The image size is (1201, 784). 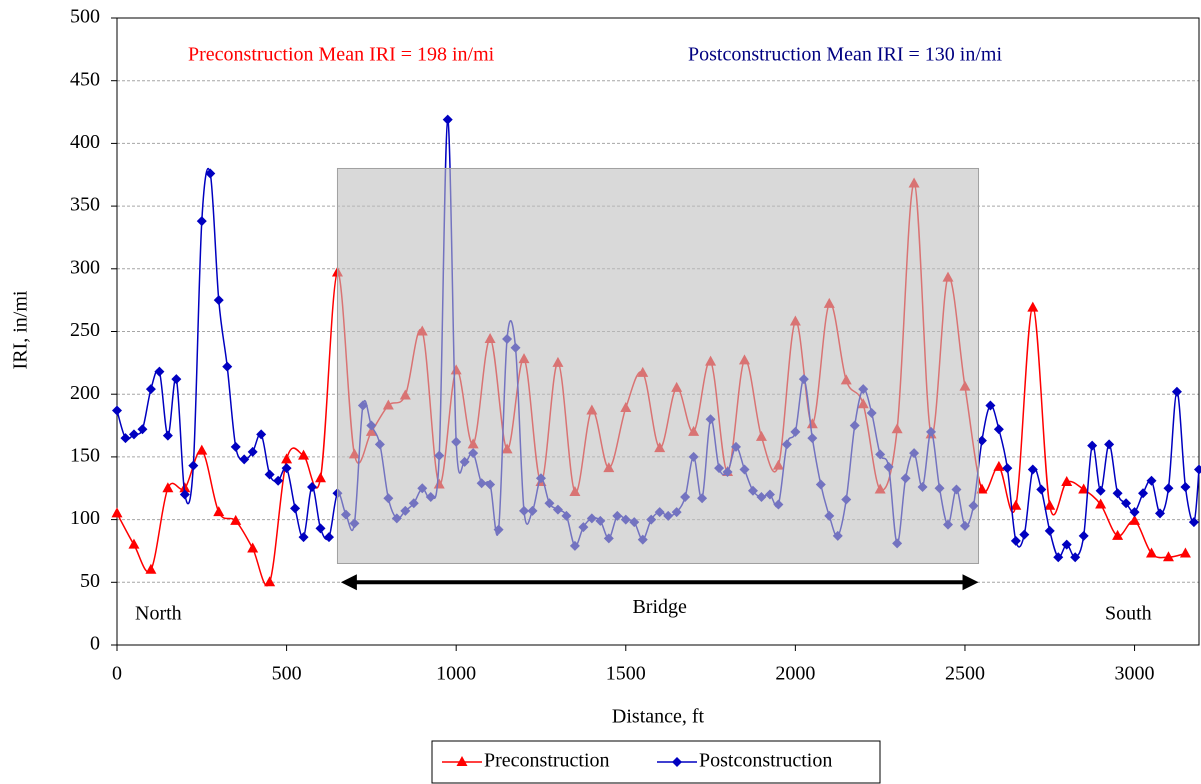 What do you see at coordinates (85, 330) in the screenshot?
I see `y-tick-label: 250` at bounding box center [85, 330].